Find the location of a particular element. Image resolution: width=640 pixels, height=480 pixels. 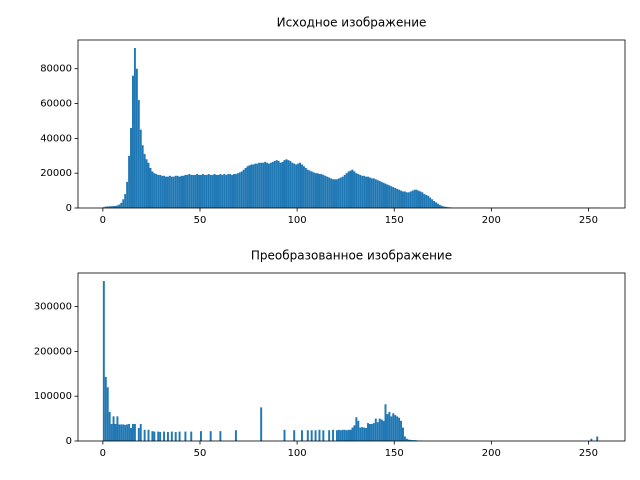

y-tick-label: 200000 is located at coordinates (53, 351).